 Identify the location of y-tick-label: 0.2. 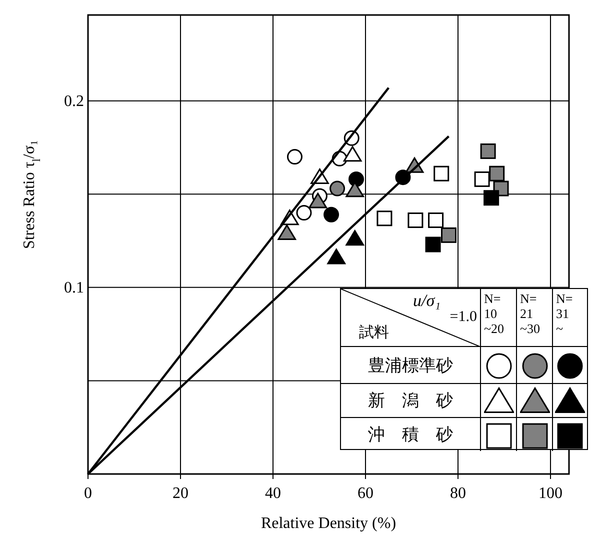
(74, 101).